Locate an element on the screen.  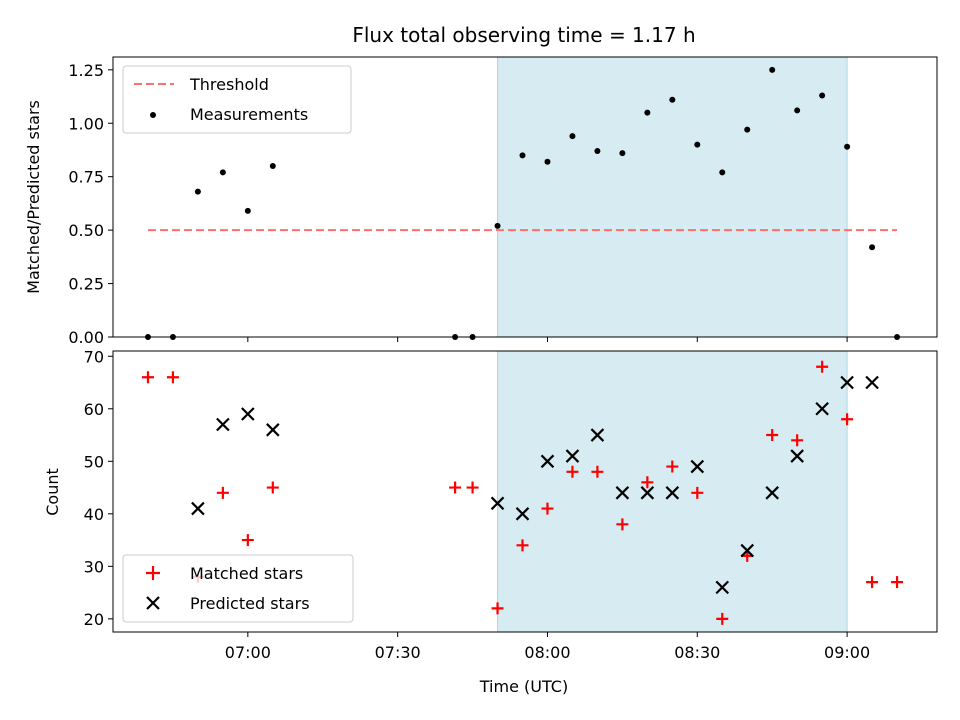
top-y-tick-label: 0.25 is located at coordinates (86, 284).